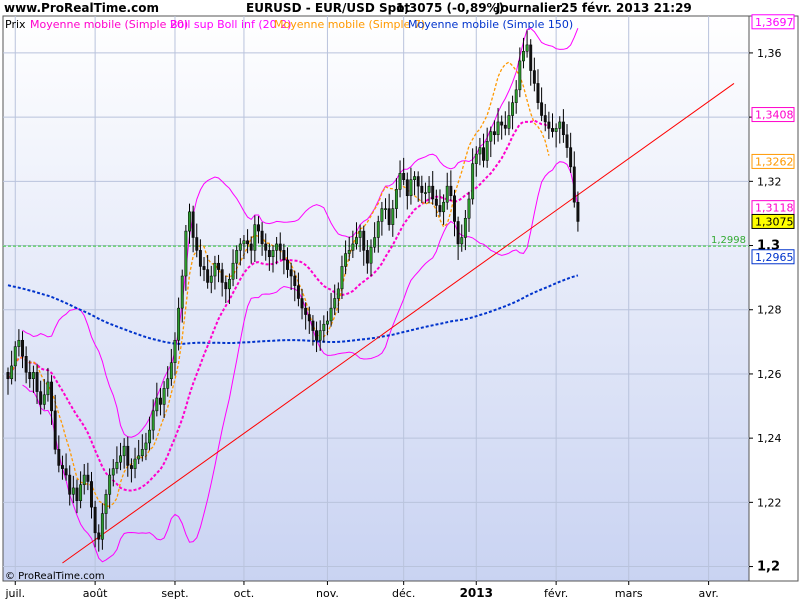 The width and height of the screenshot is (800, 600). I want to click on y-tick-label: 1,36, so click(769, 53).